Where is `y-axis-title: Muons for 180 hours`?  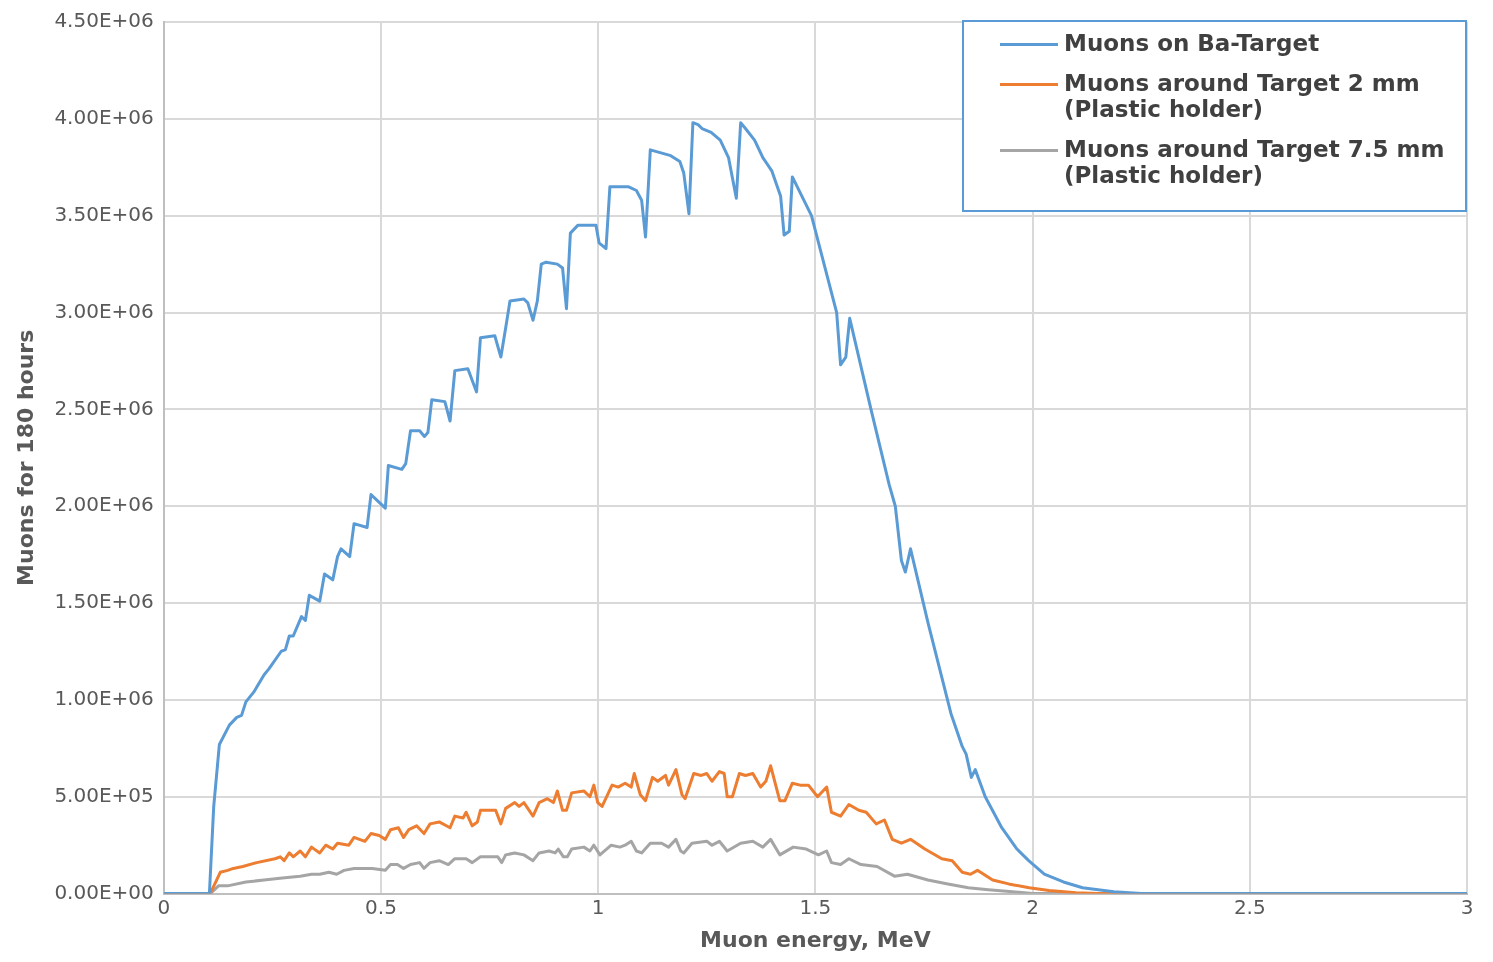
y-axis-title: Muons for 180 hours is located at coordinates (25, 457).